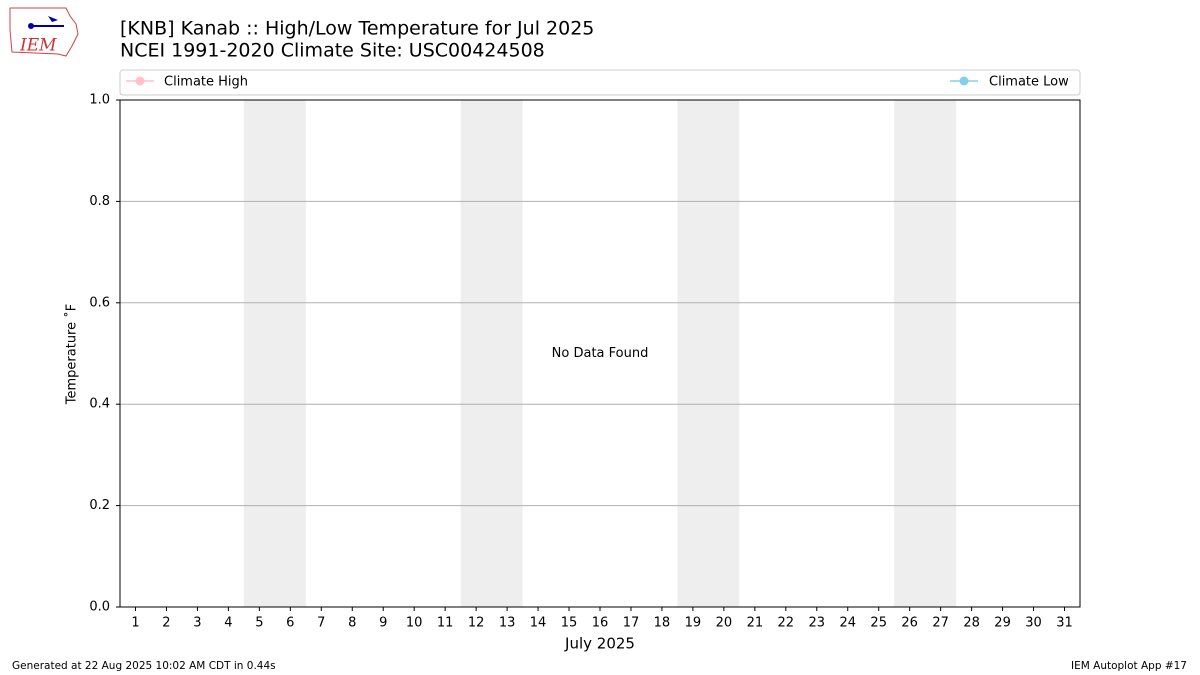 This screenshot has width=1200, height=675. What do you see at coordinates (197, 623) in the screenshot?
I see `x-tick-label: 3` at bounding box center [197, 623].